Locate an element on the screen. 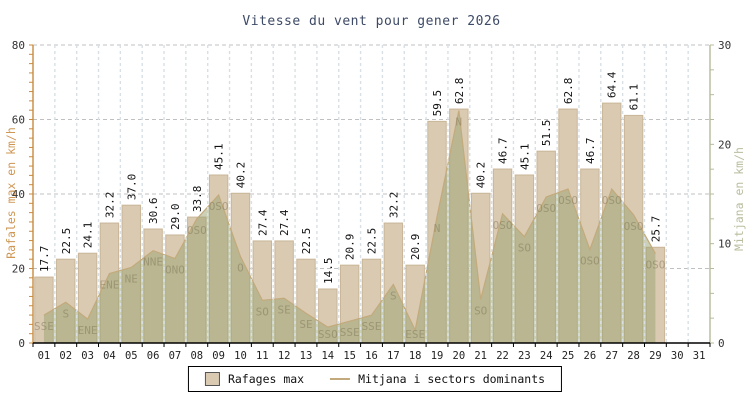  left-axis-label-80: 80 is located at coordinates (18, 45).